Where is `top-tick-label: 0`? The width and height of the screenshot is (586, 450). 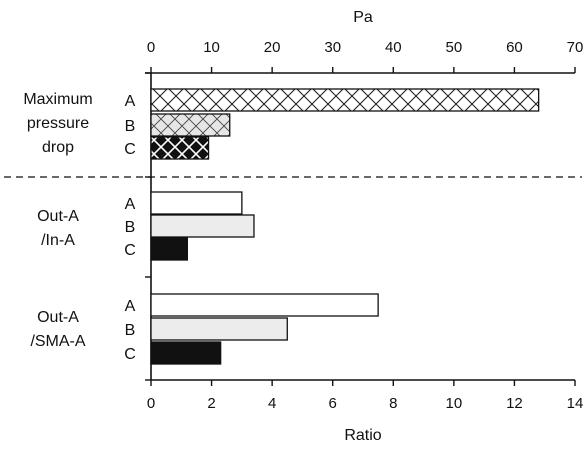
top-tick-label: 0 is located at coordinates (151, 47).